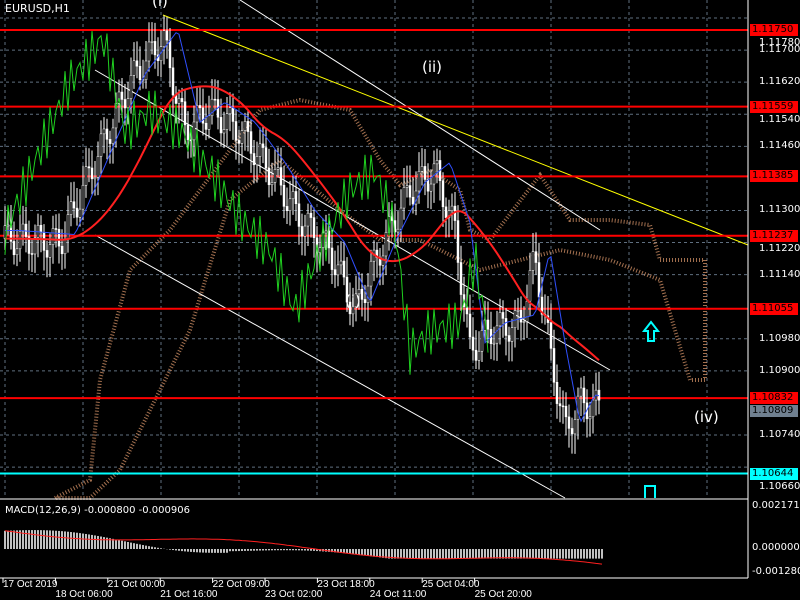  What do you see at coordinates (779, 210) in the screenshot?
I see `price-axis-label: 1.11300` at bounding box center [779, 210].